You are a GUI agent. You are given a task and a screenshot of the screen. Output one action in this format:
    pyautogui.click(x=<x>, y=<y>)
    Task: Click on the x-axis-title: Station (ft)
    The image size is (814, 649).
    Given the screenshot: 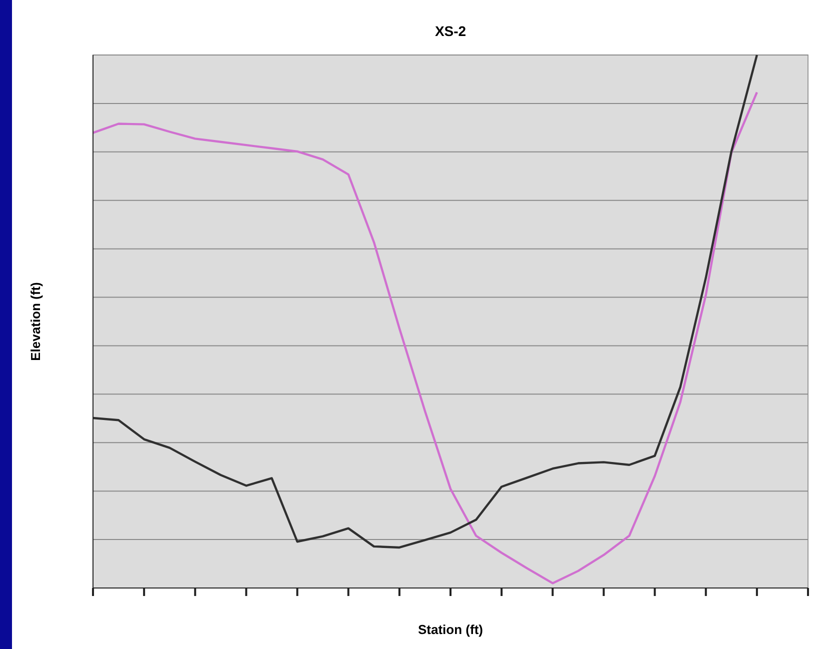 What is the action you would take?
    pyautogui.click(x=450, y=629)
    